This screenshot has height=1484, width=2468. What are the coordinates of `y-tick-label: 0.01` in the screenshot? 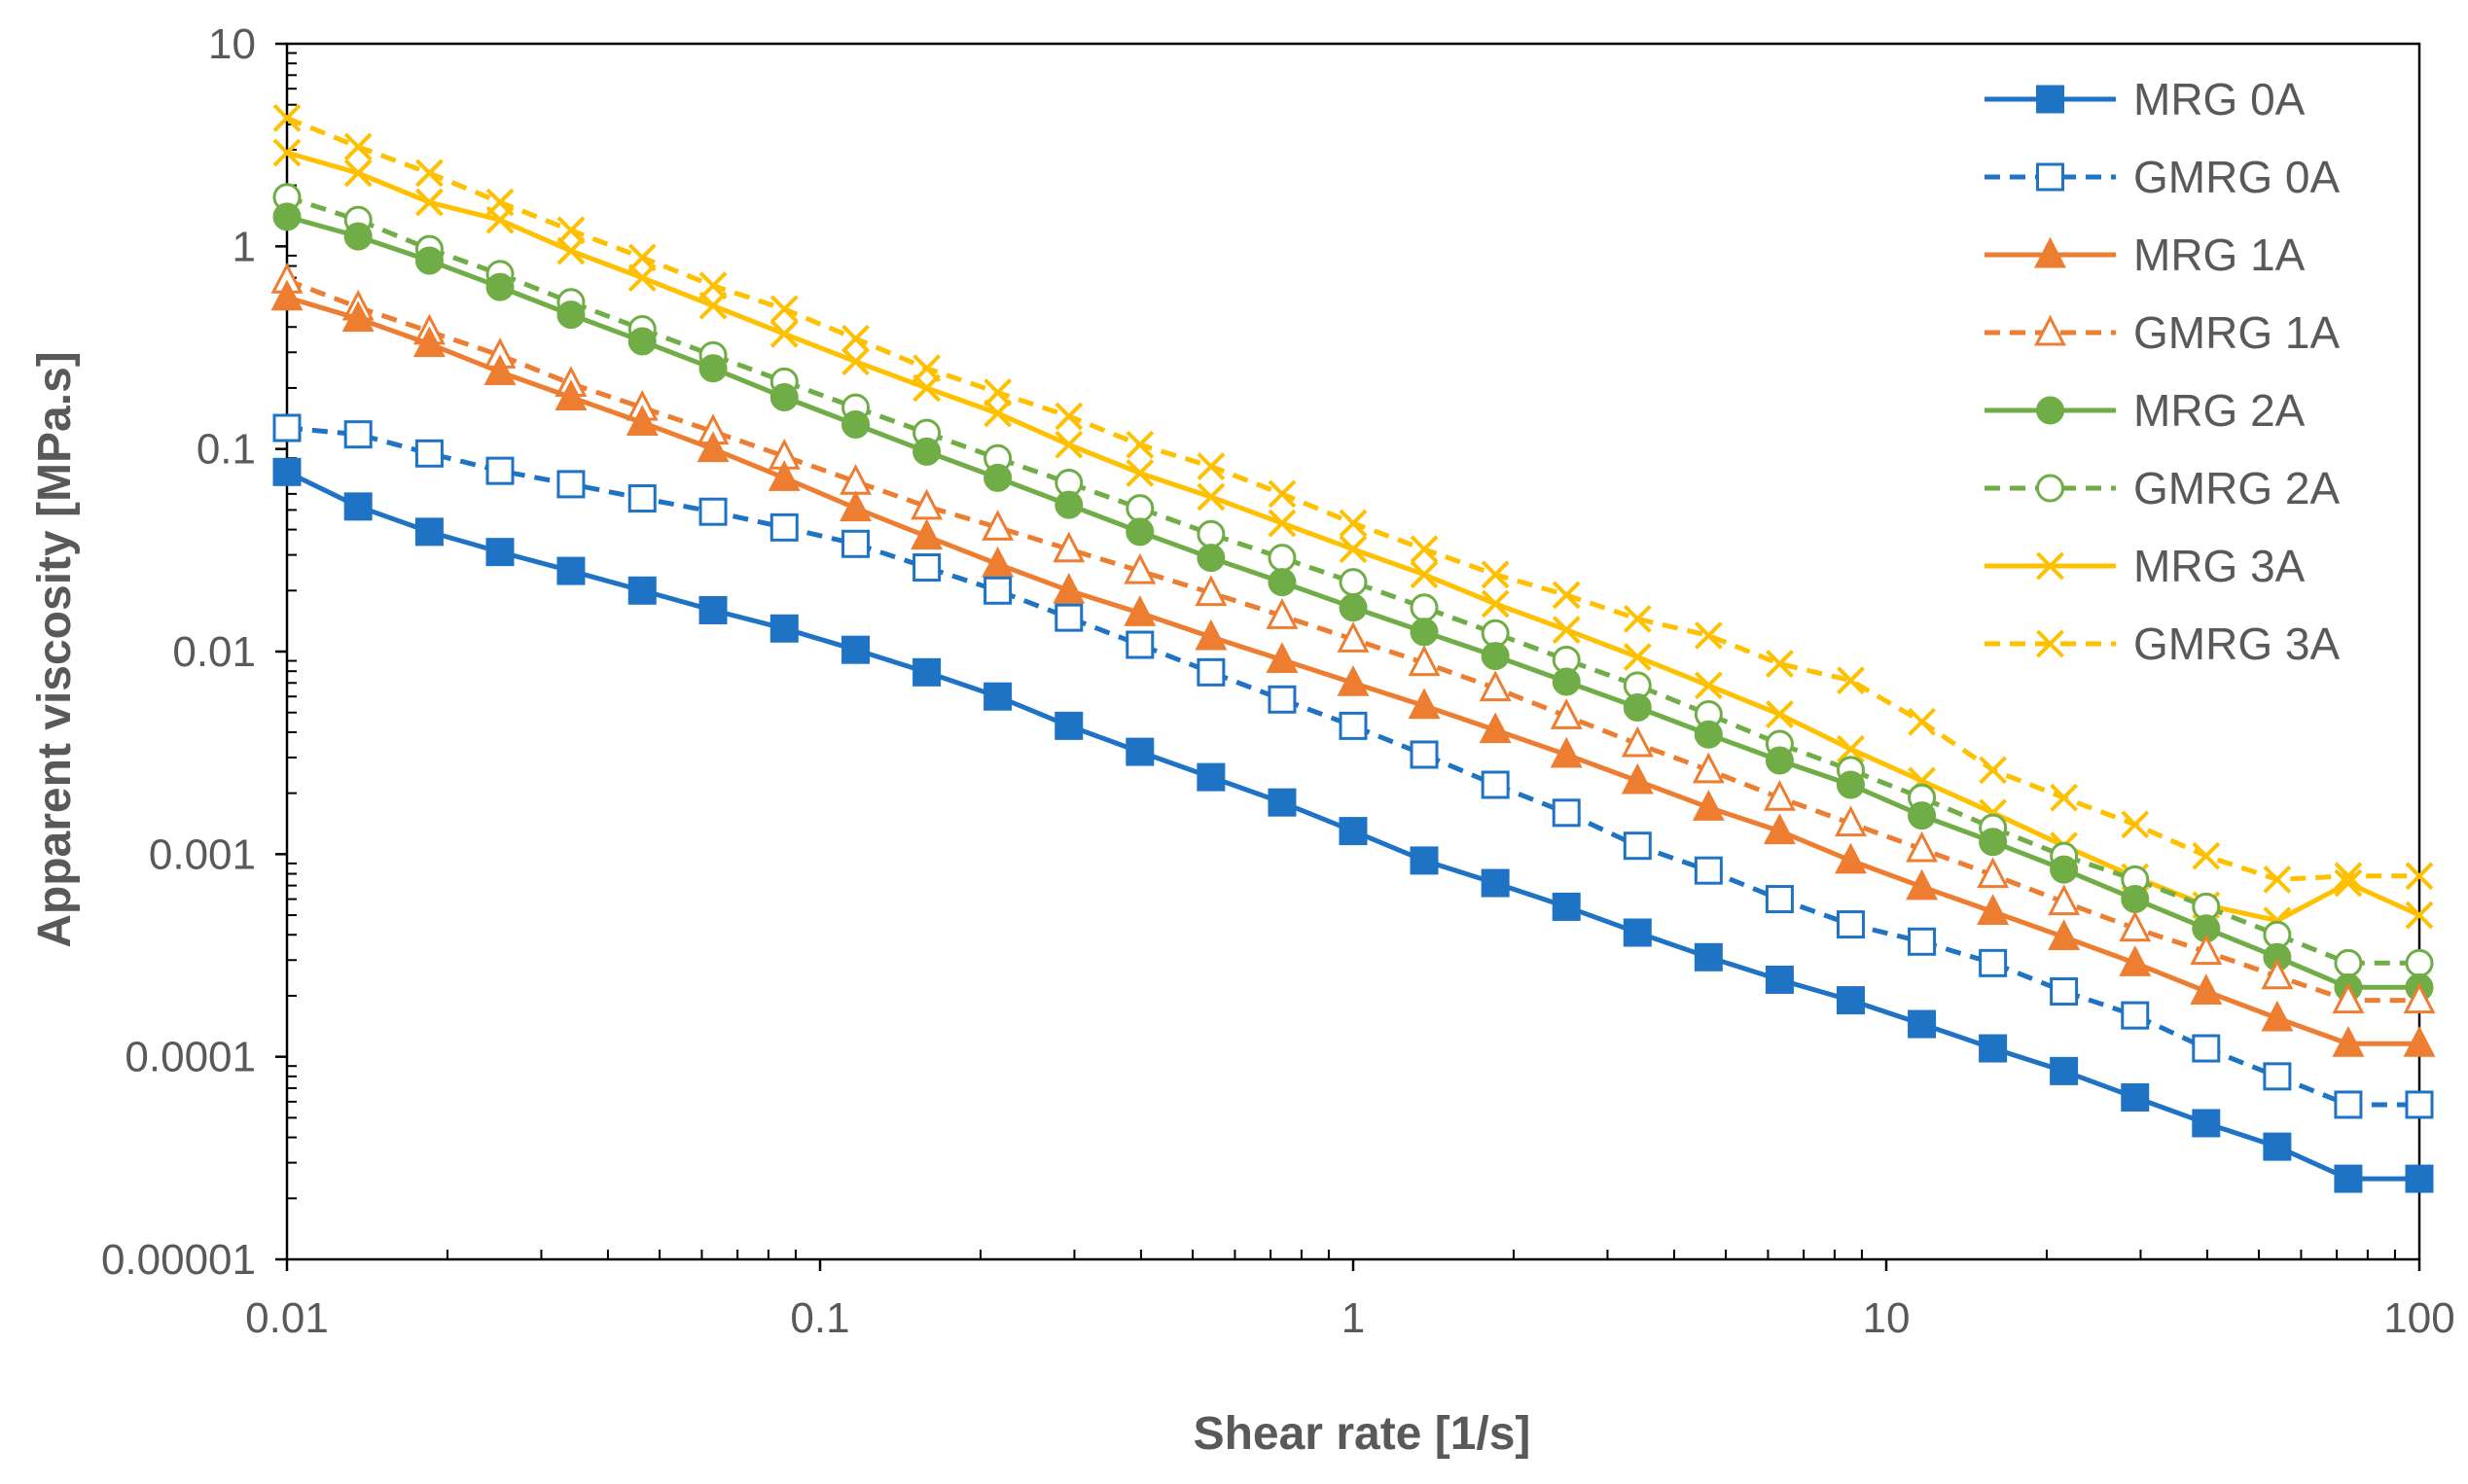 It's located at (214, 652).